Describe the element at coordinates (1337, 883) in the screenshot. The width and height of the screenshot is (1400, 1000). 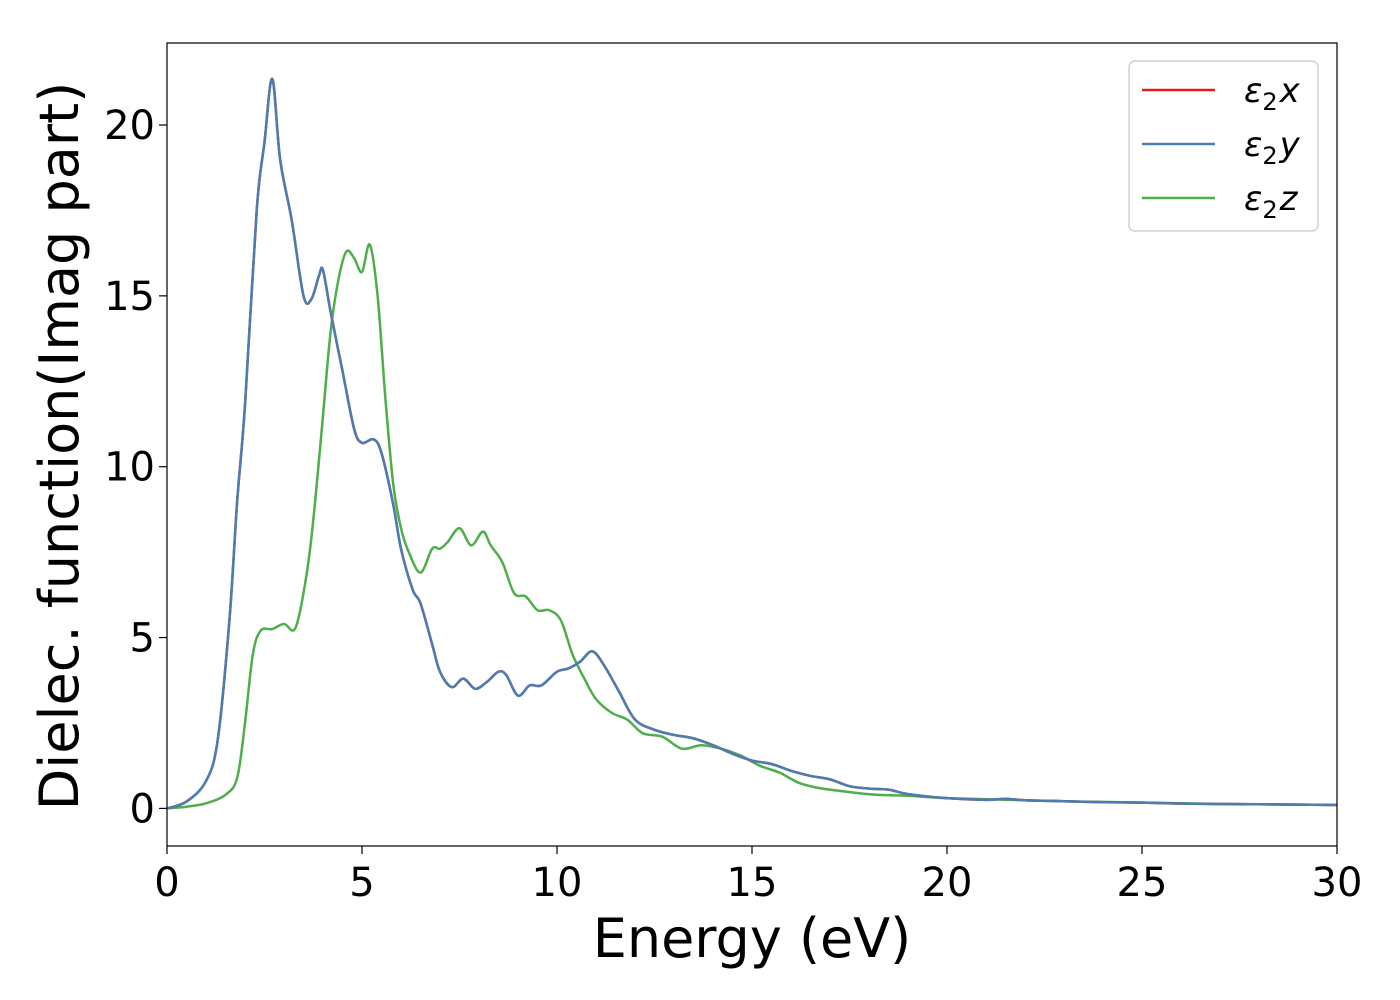
I see `x-tick-label: 30` at that location.